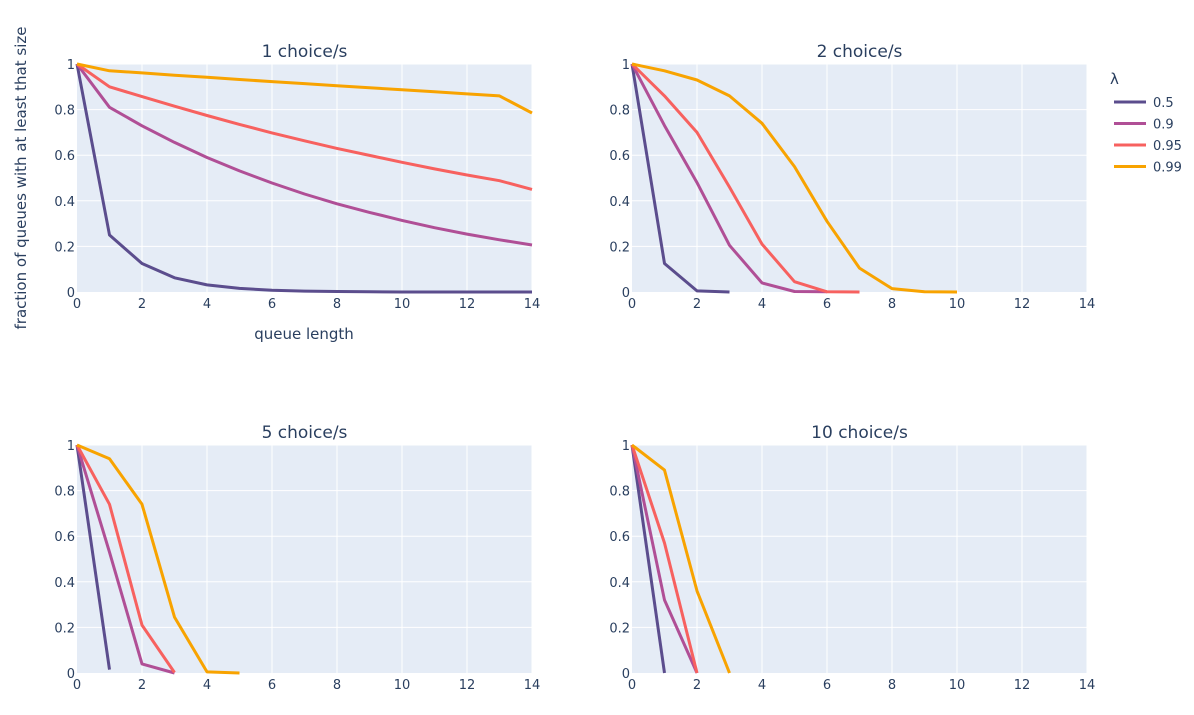 Image resolution: width=1194 pixels, height=715 pixels. What do you see at coordinates (860, 52) in the screenshot?
I see `subplot-title: 2 choice/s` at bounding box center [860, 52].